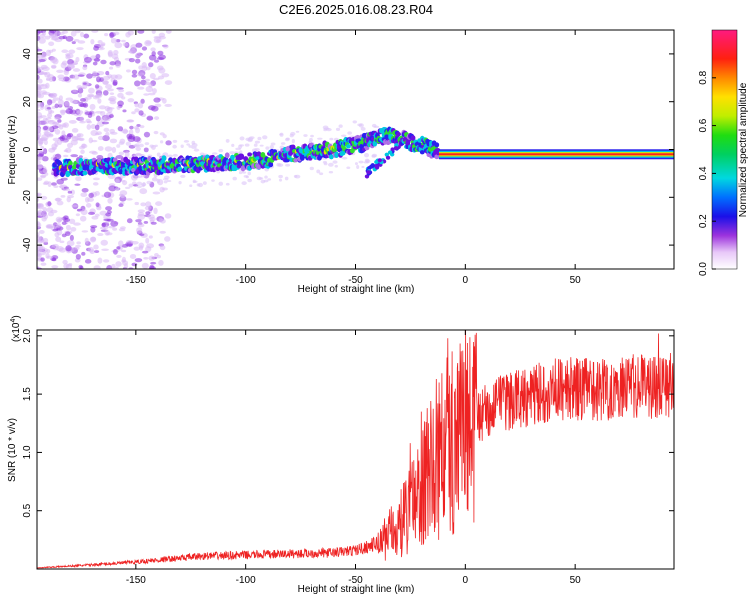 Image resolution: width=750 pixels, height=605 pixels. I want to click on y-tick-label: 0.5, so click(27, 510).